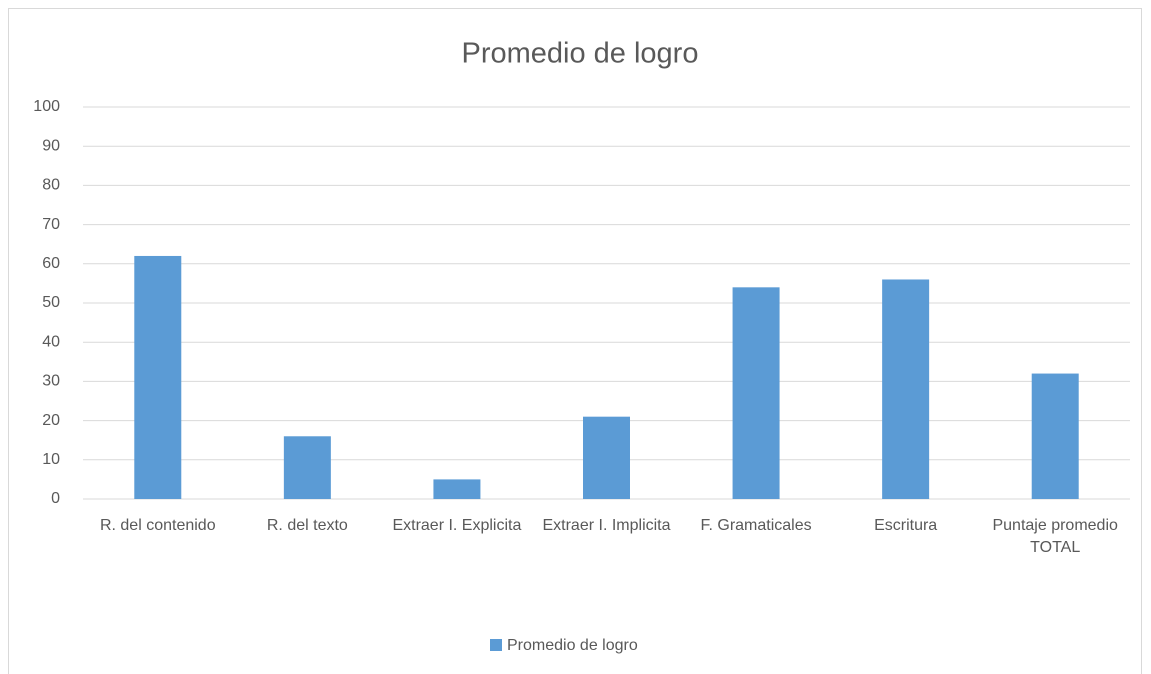 The height and width of the screenshot is (674, 1151). I want to click on y-tick-label: 70, so click(51, 224).